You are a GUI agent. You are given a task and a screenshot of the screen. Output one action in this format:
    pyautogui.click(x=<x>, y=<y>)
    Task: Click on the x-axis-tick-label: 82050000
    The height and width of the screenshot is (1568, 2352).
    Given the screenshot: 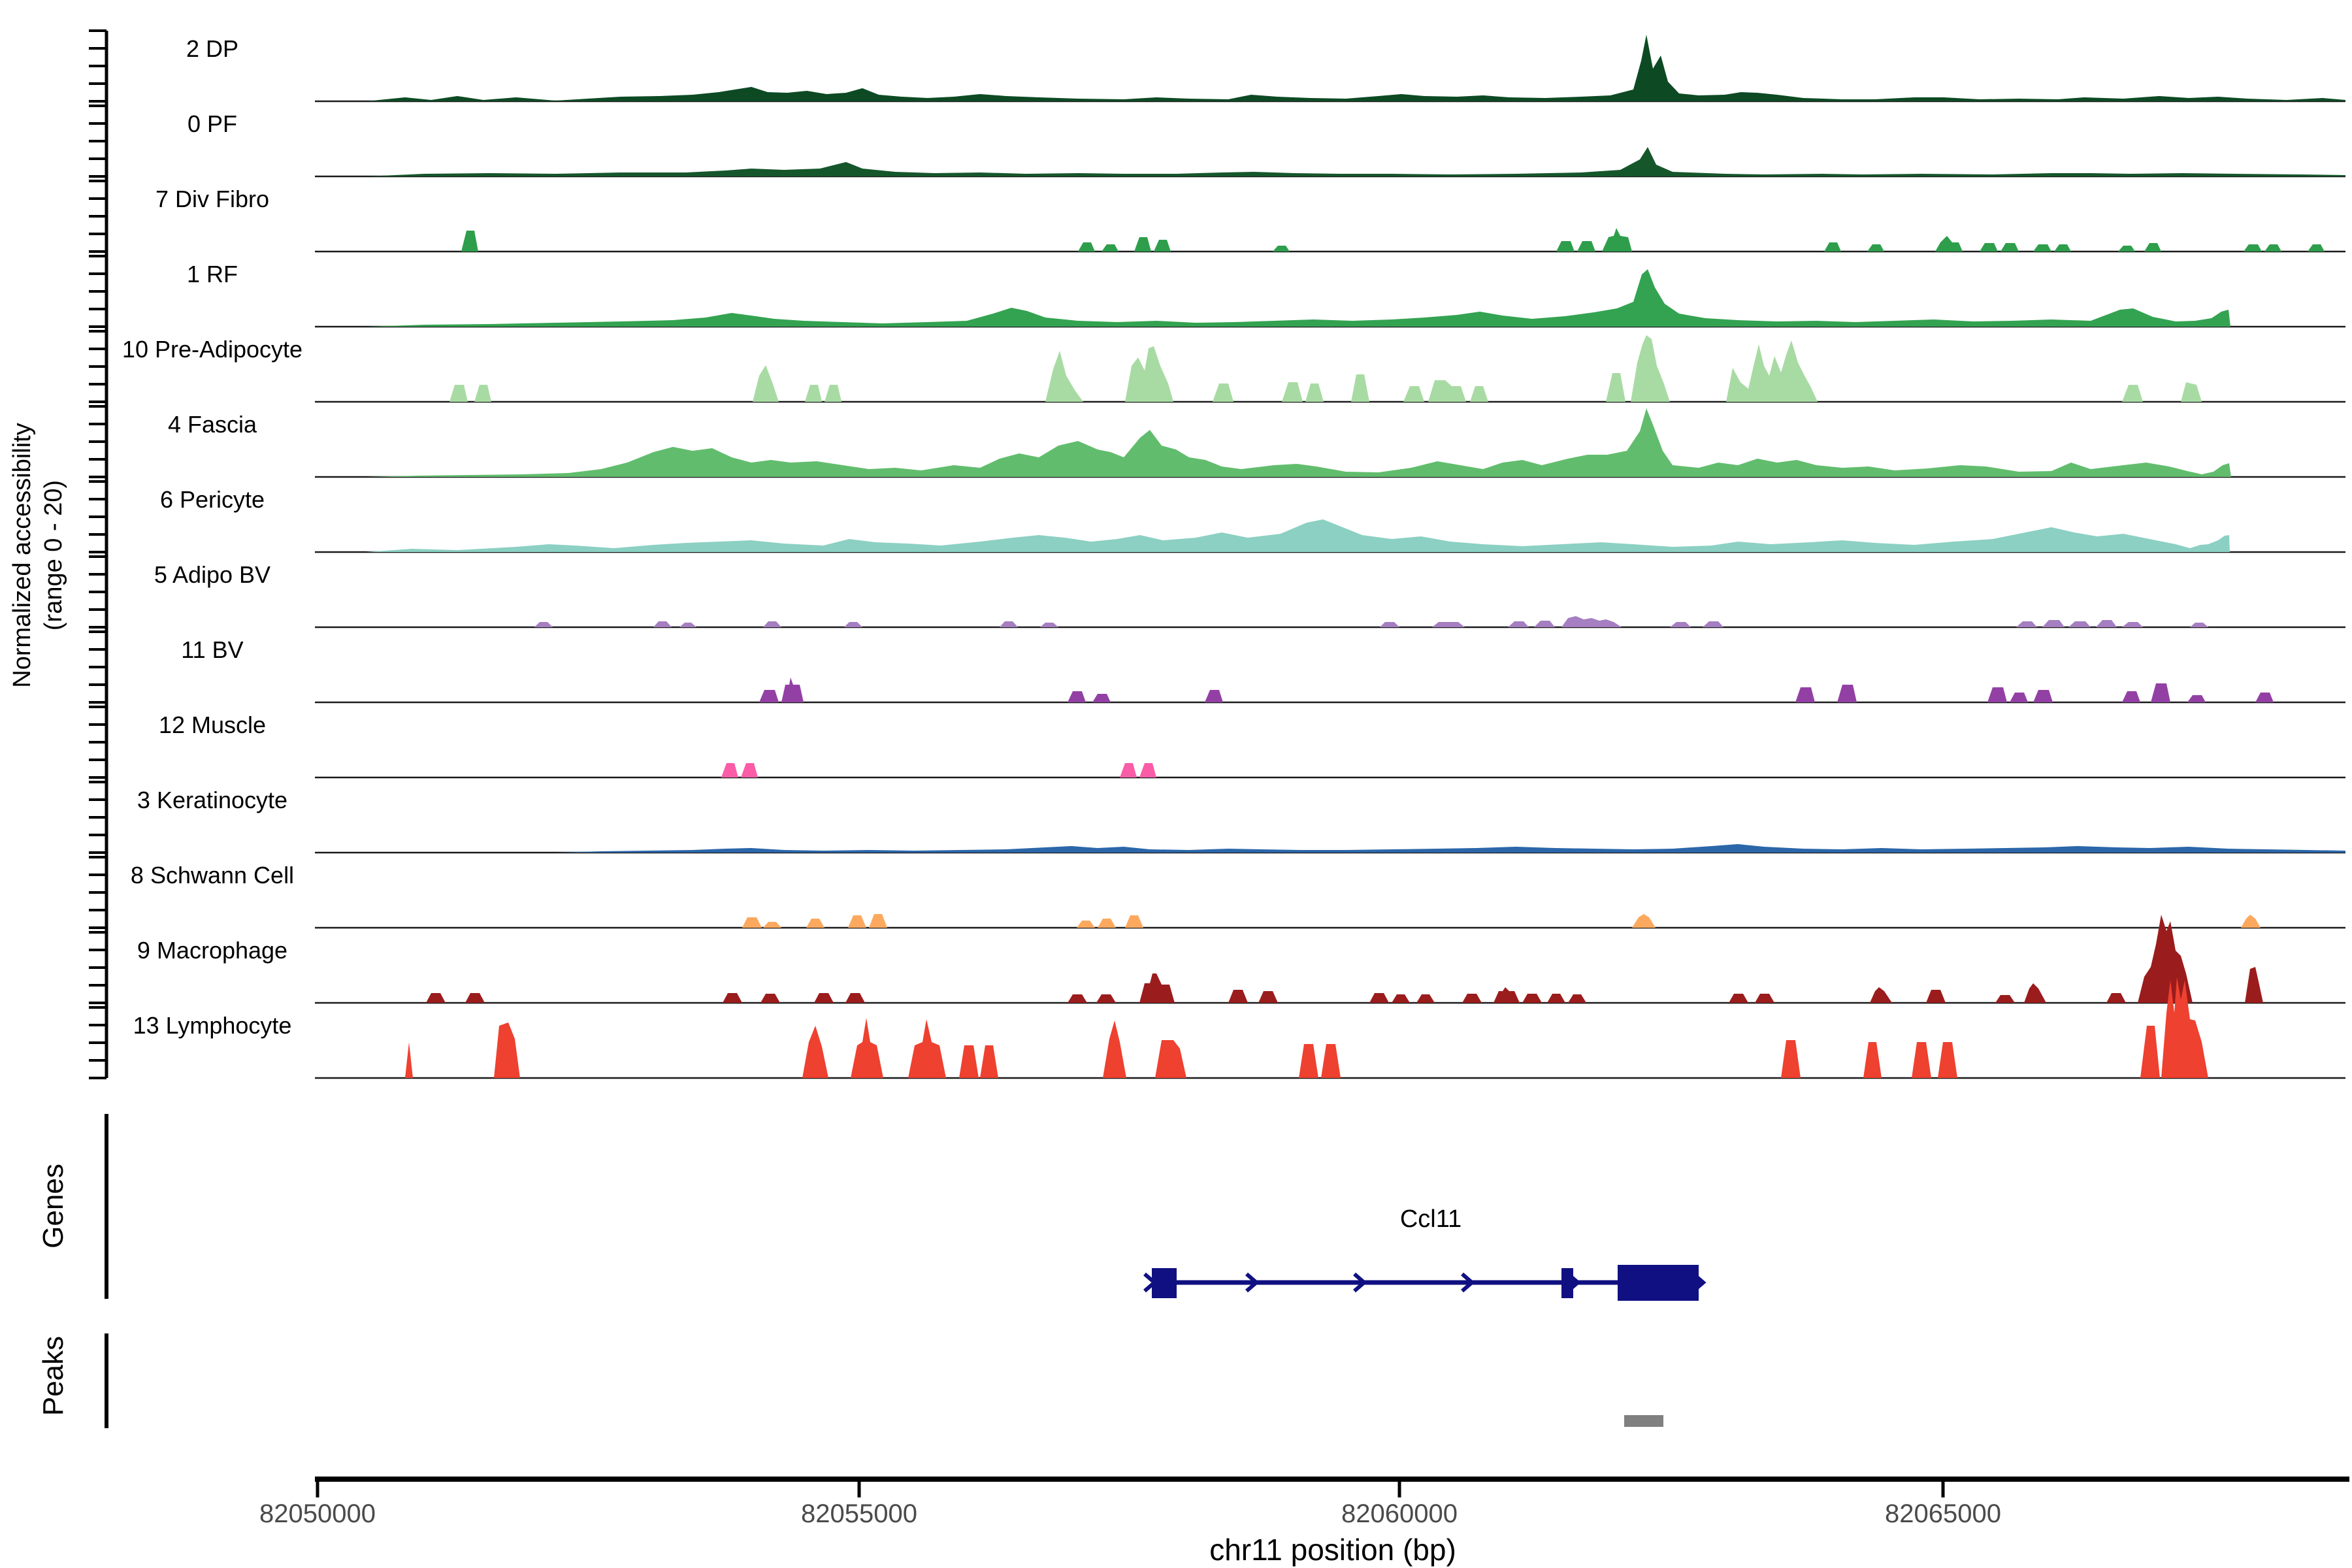 What is the action you would take?
    pyautogui.click(x=317, y=1513)
    